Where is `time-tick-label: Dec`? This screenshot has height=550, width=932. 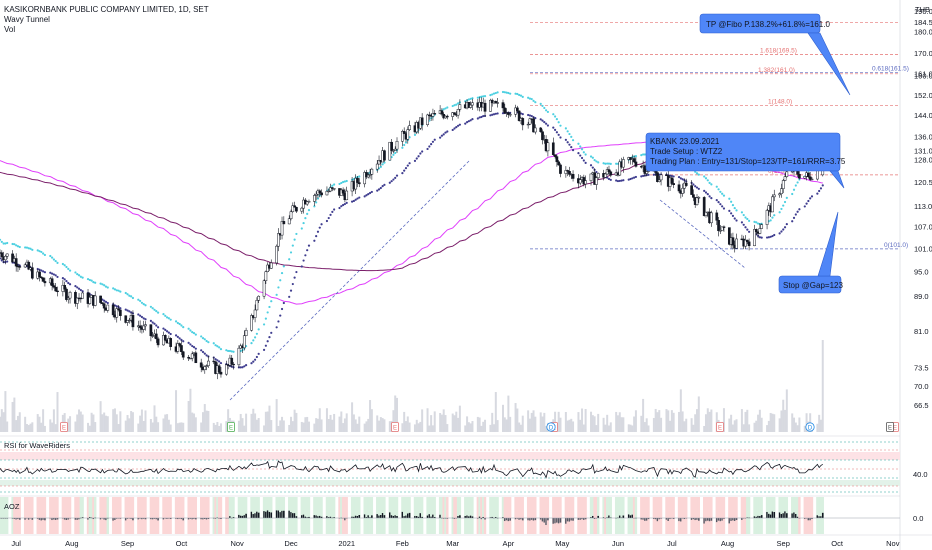 time-tick-label: Dec is located at coordinates (291, 543).